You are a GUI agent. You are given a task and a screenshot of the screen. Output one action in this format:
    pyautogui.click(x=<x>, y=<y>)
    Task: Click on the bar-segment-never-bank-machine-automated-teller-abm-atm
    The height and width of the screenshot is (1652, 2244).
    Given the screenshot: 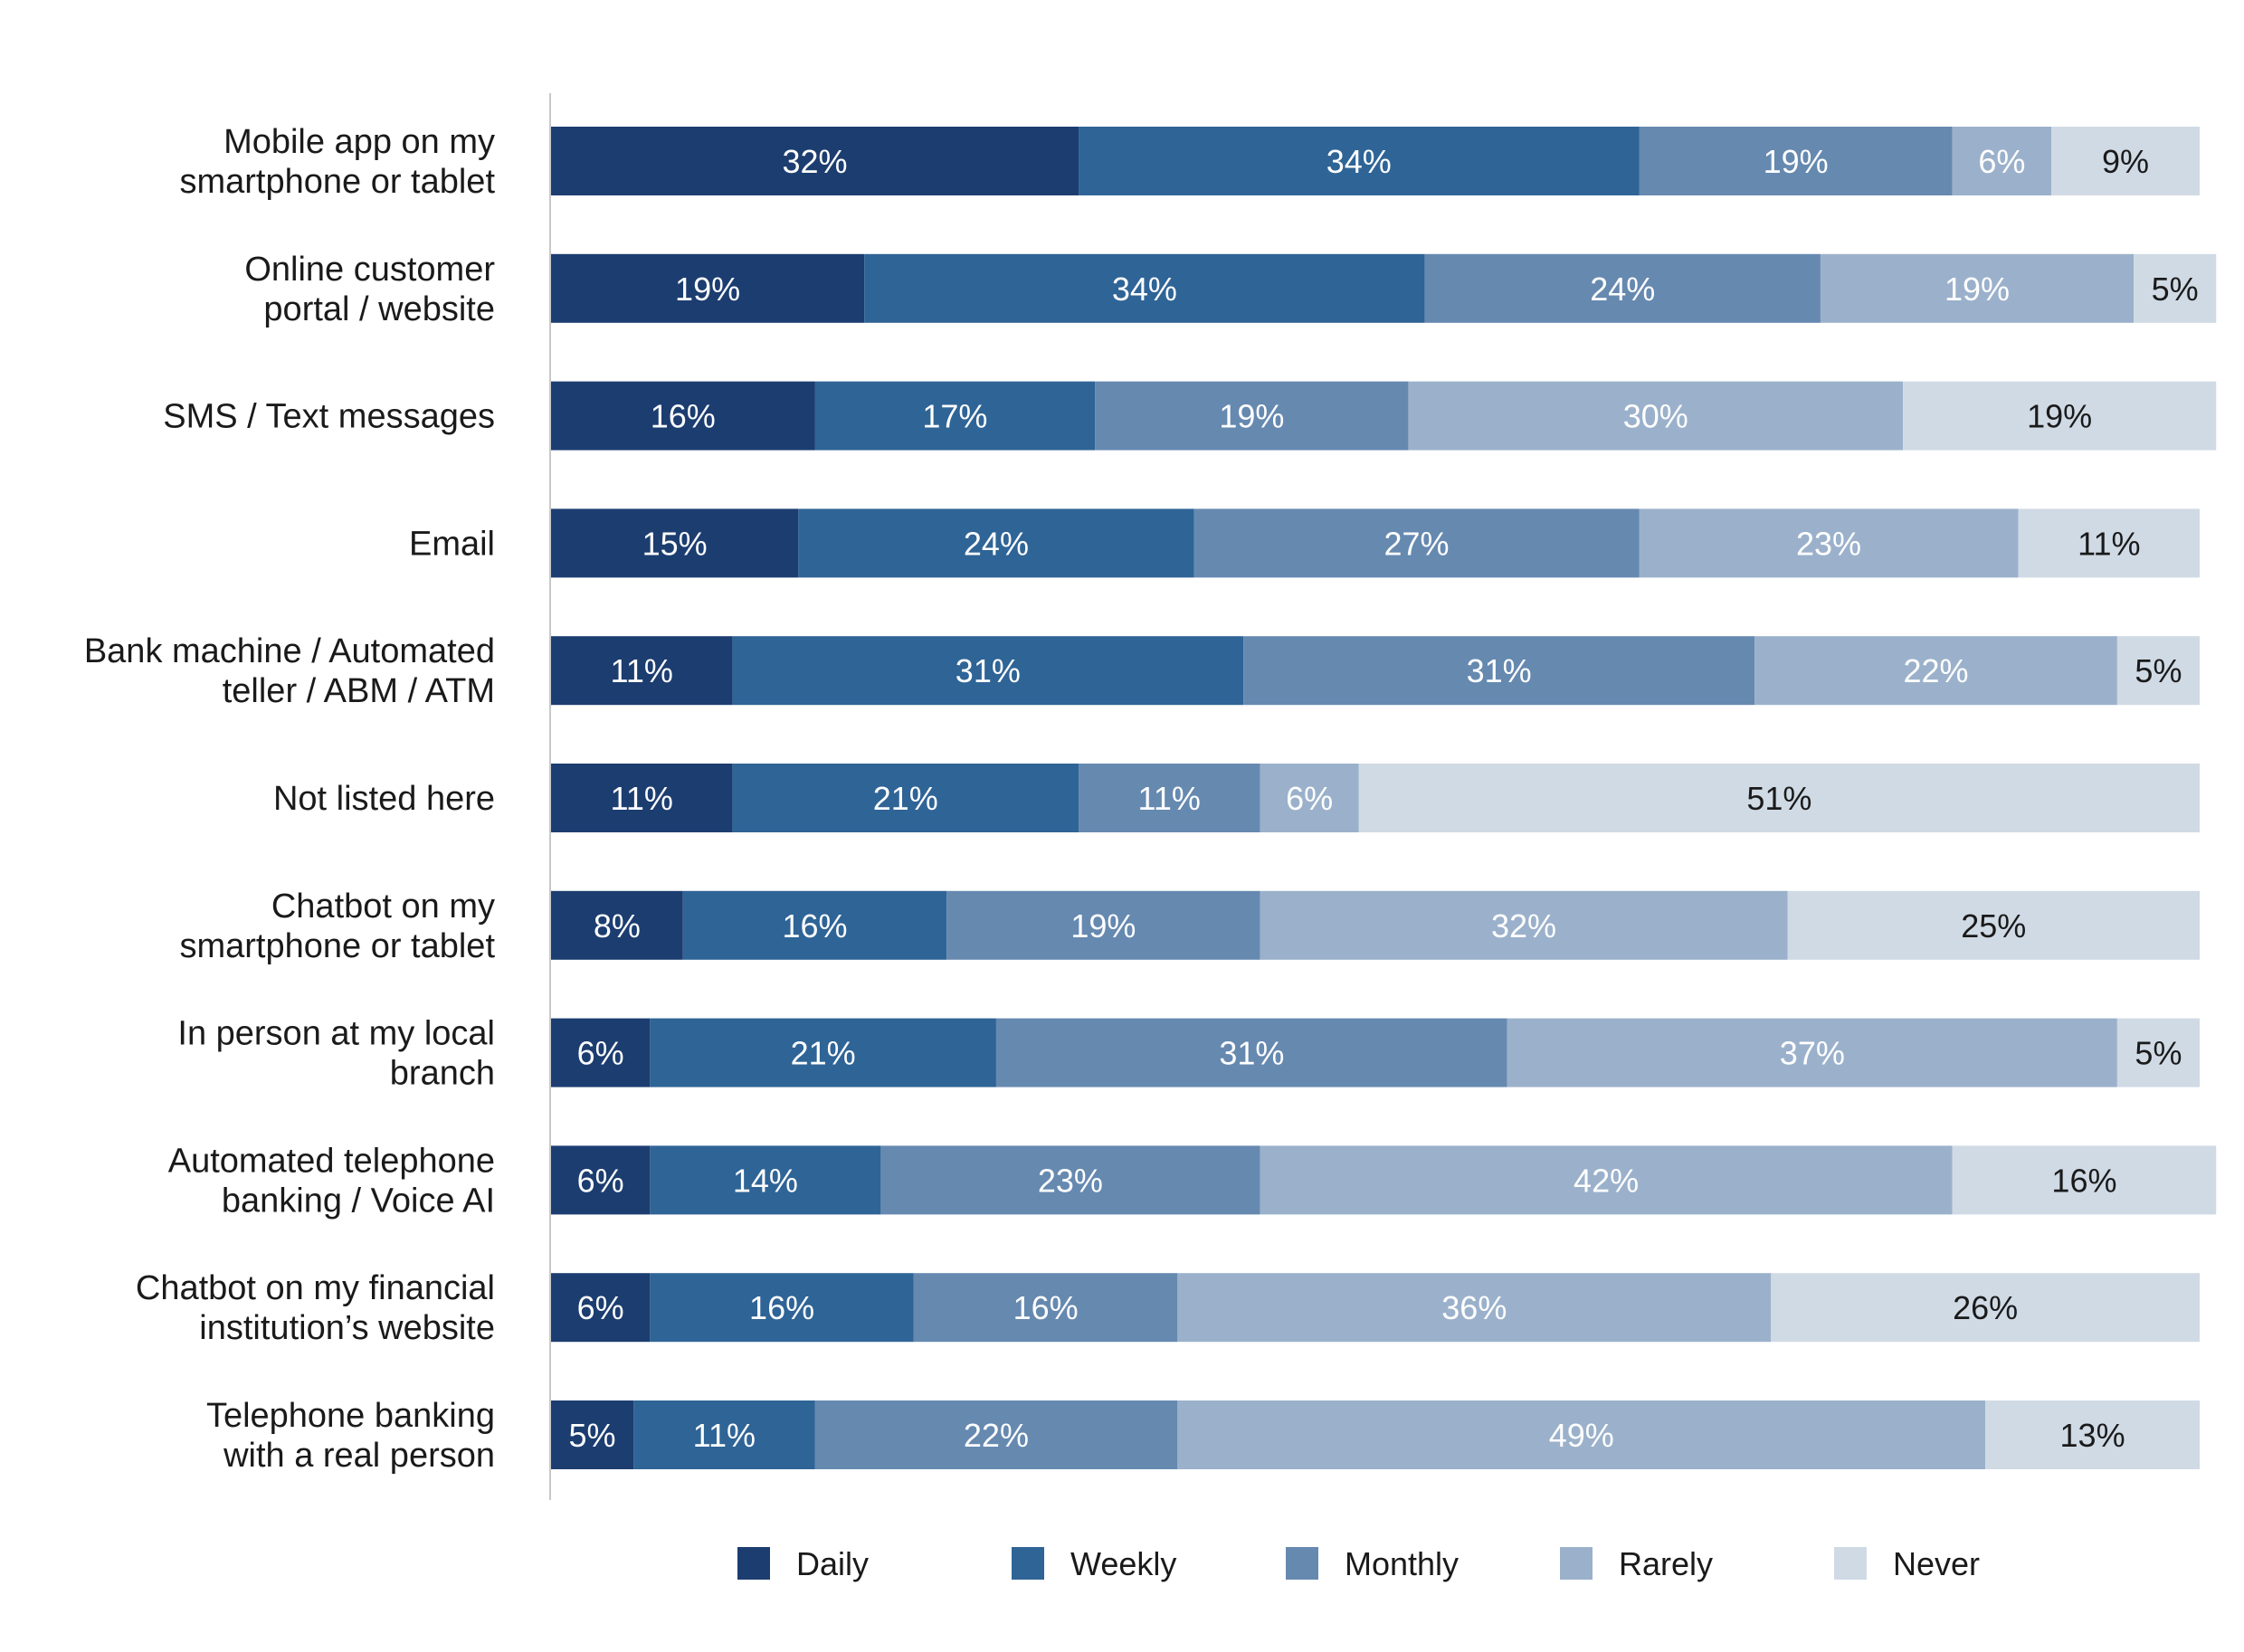 What is the action you would take?
    pyautogui.click(x=2158, y=671)
    